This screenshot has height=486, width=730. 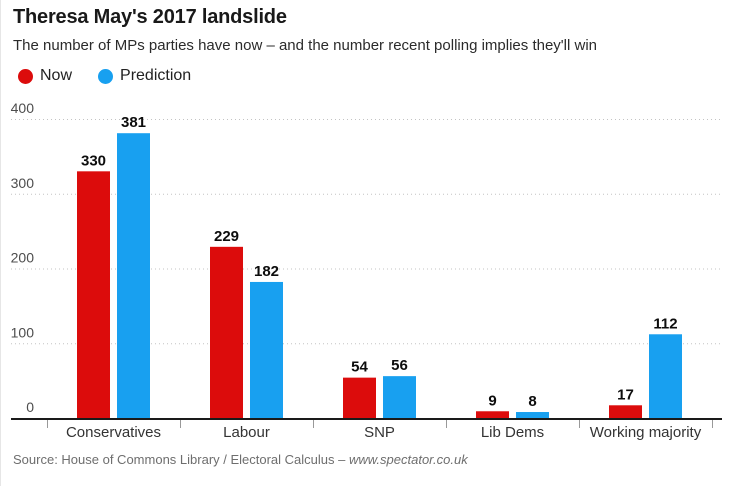 I want to click on chart-title: Theresa May's 2017 landslide, so click(x=150, y=17).